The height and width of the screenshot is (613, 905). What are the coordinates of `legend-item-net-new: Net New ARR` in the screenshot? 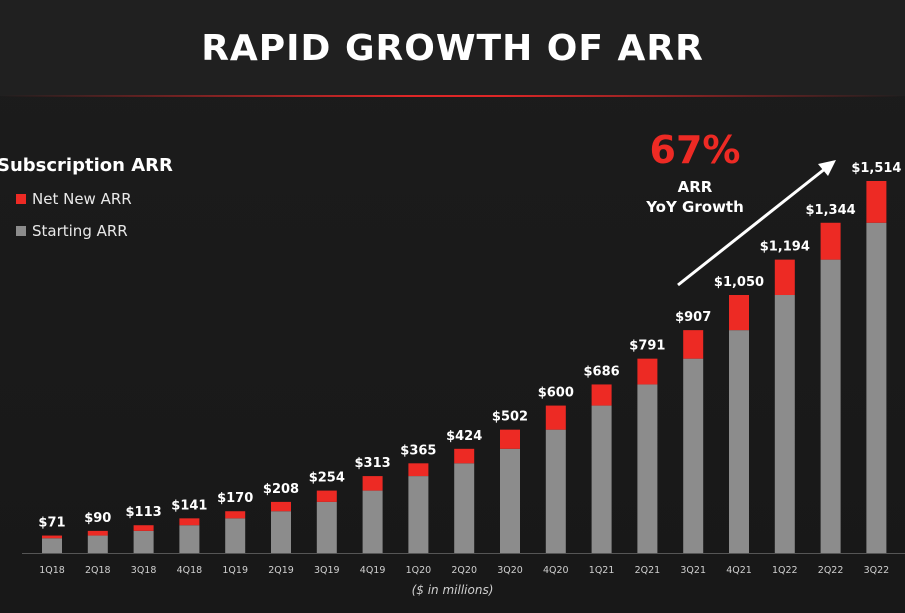 It's located at (74, 199).